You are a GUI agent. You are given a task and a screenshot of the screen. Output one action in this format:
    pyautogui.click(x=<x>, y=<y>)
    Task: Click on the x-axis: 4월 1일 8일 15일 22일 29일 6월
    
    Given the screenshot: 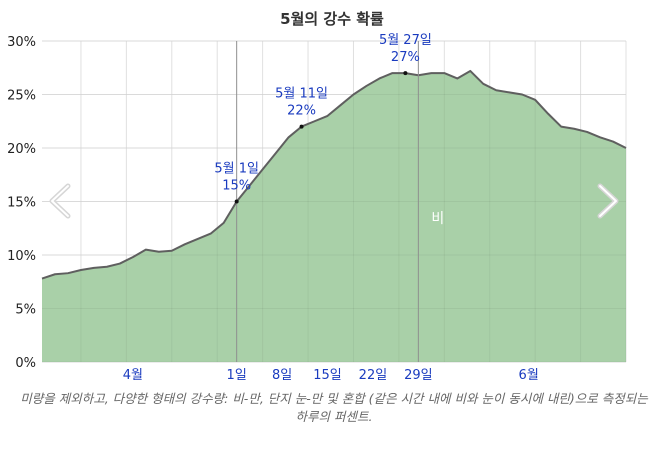 What is the action you would take?
    pyautogui.click(x=331, y=375)
    